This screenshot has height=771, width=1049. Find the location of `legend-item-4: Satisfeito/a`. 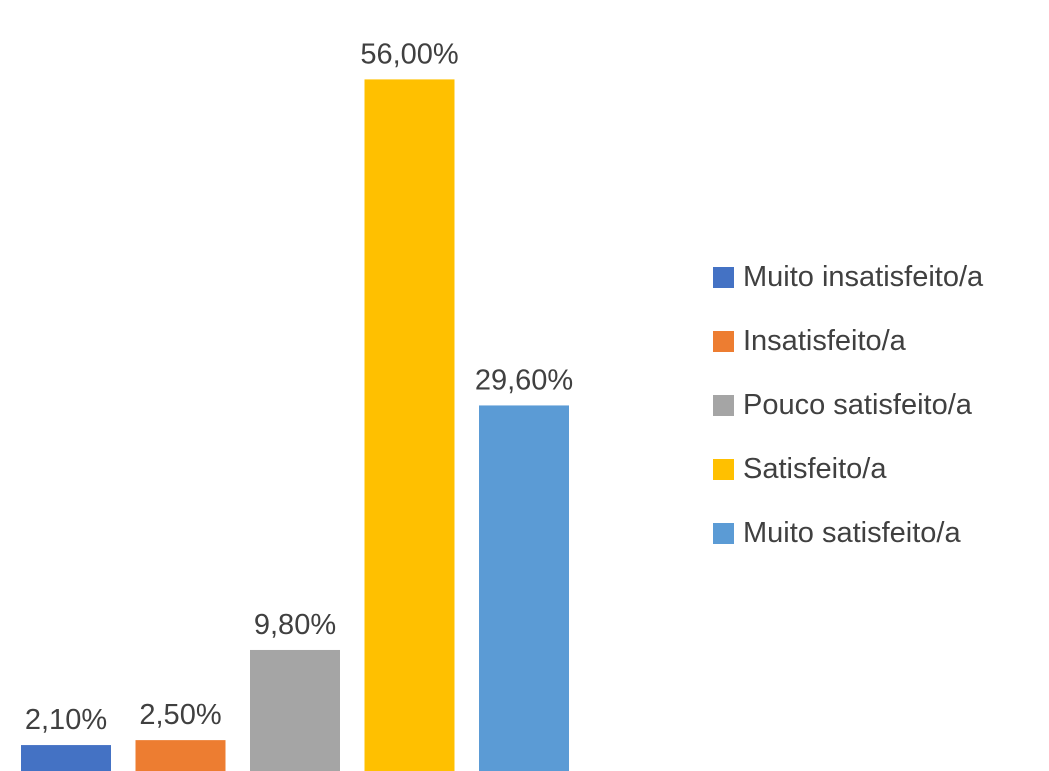

legend-item-4: Satisfeito/a is located at coordinates (848, 469).